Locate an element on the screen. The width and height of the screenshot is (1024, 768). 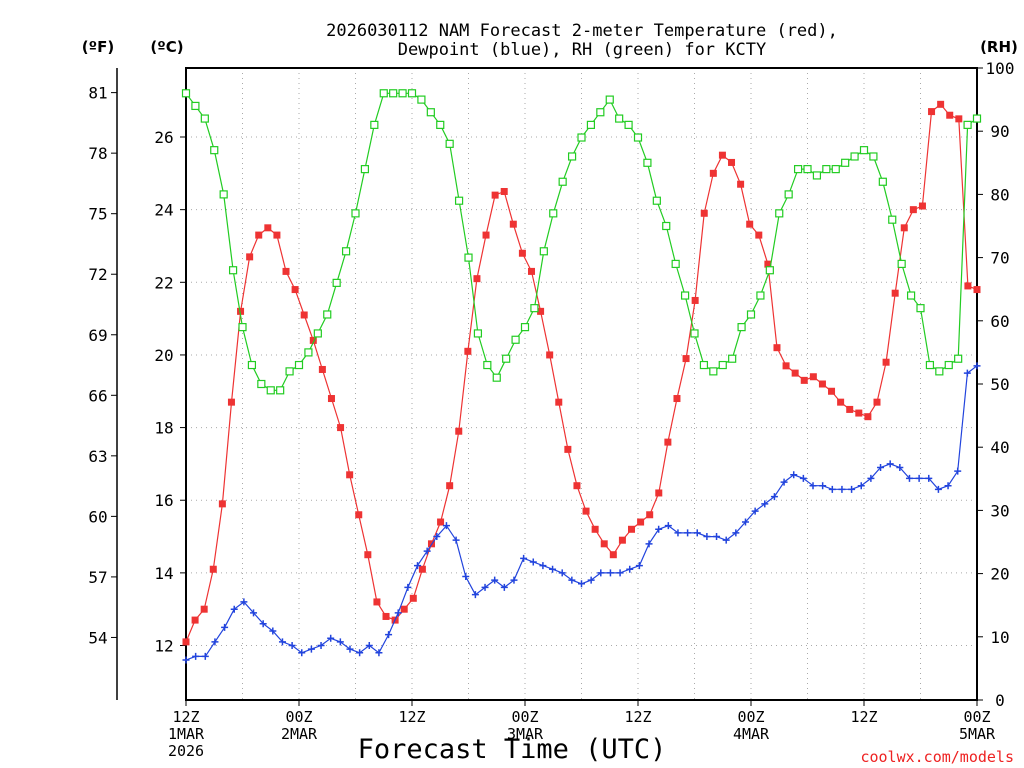
rh-tick-label: 80 is located at coordinates (999, 194).